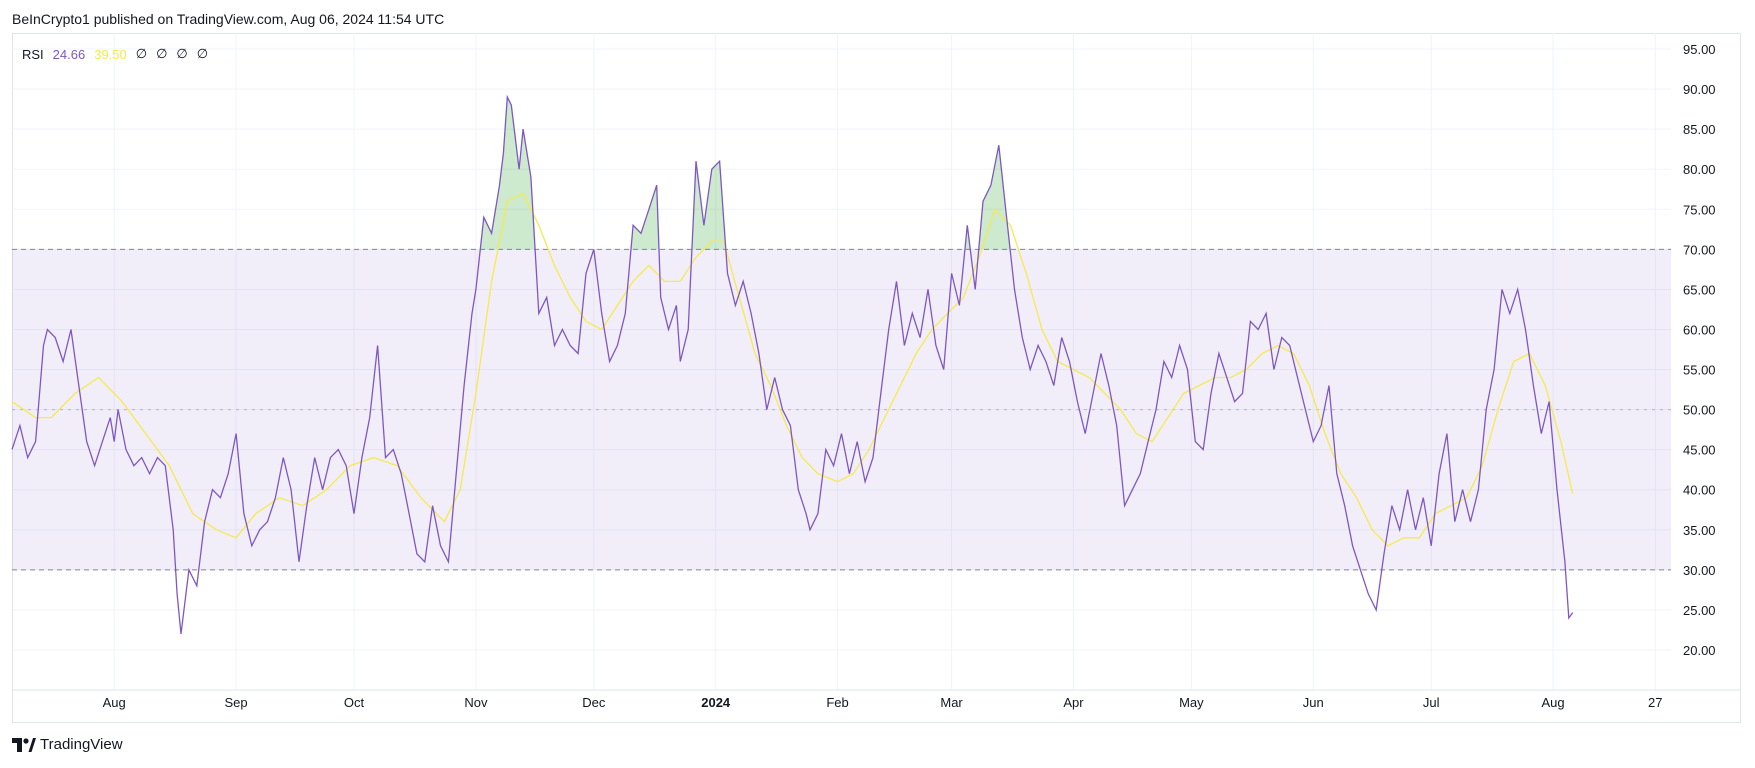 The height and width of the screenshot is (768, 1755). Describe the element at coordinates (1191, 702) in the screenshot. I see `x-tick-label: May` at that location.